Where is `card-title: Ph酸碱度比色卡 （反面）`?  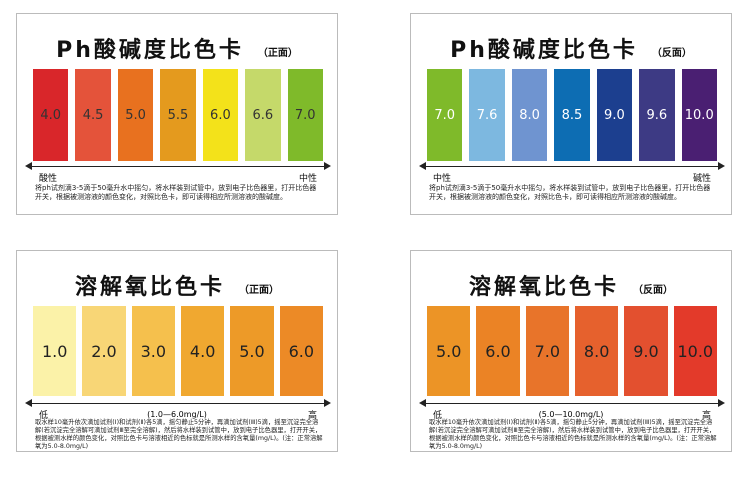 card-title: Ph酸碱度比色卡 （反面） is located at coordinates (571, 48).